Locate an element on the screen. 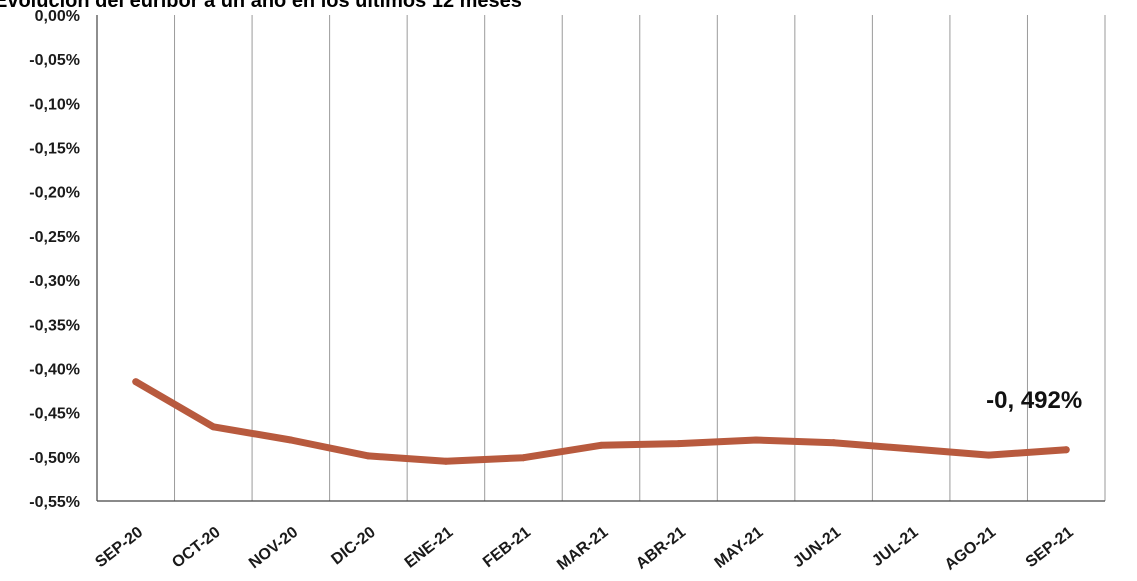  y-tick-label: -0,45% is located at coordinates (54, 414).